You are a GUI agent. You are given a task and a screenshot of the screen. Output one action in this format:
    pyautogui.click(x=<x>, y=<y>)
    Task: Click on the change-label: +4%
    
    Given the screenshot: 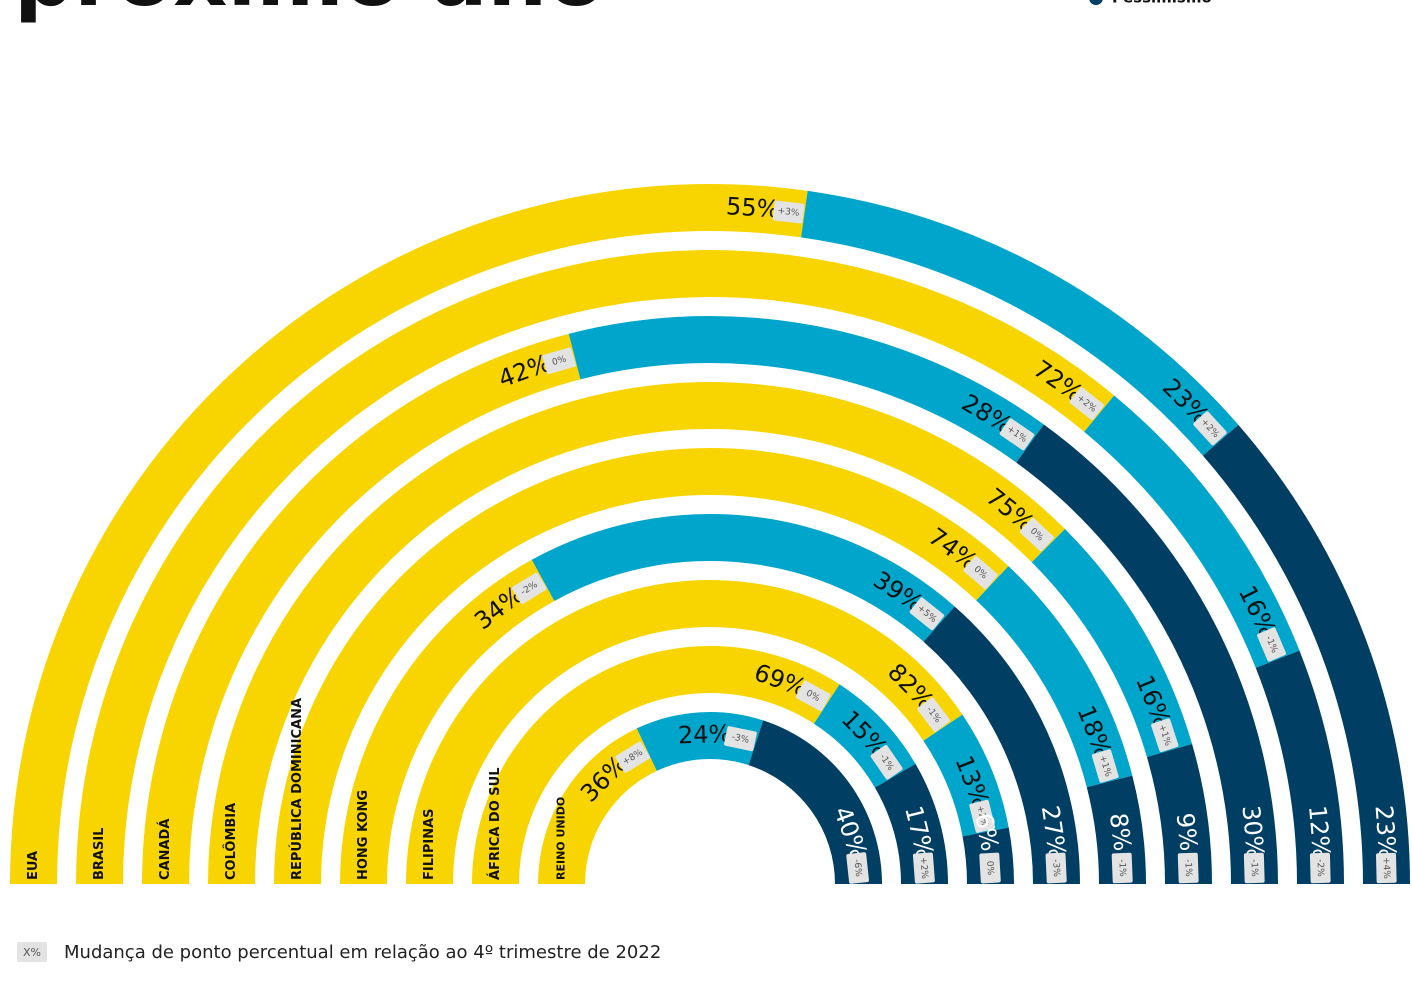 What is the action you would take?
    pyautogui.click(x=1386, y=868)
    